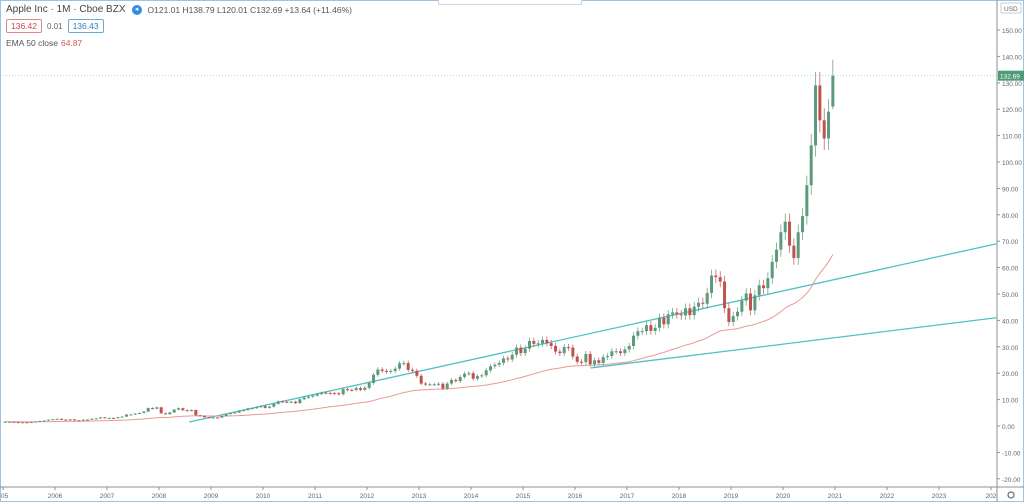  What do you see at coordinates (136, 9) in the screenshot?
I see `exchange-logo-icon: ◂` at bounding box center [136, 9].